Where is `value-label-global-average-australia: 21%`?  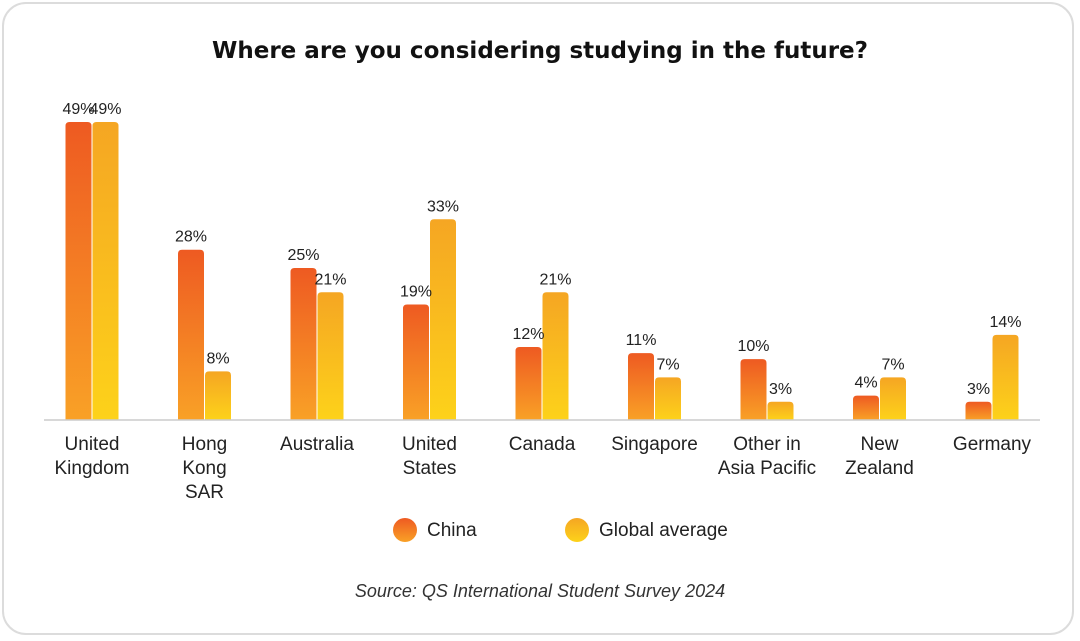 value-label-global-average-australia: 21% is located at coordinates (330, 279).